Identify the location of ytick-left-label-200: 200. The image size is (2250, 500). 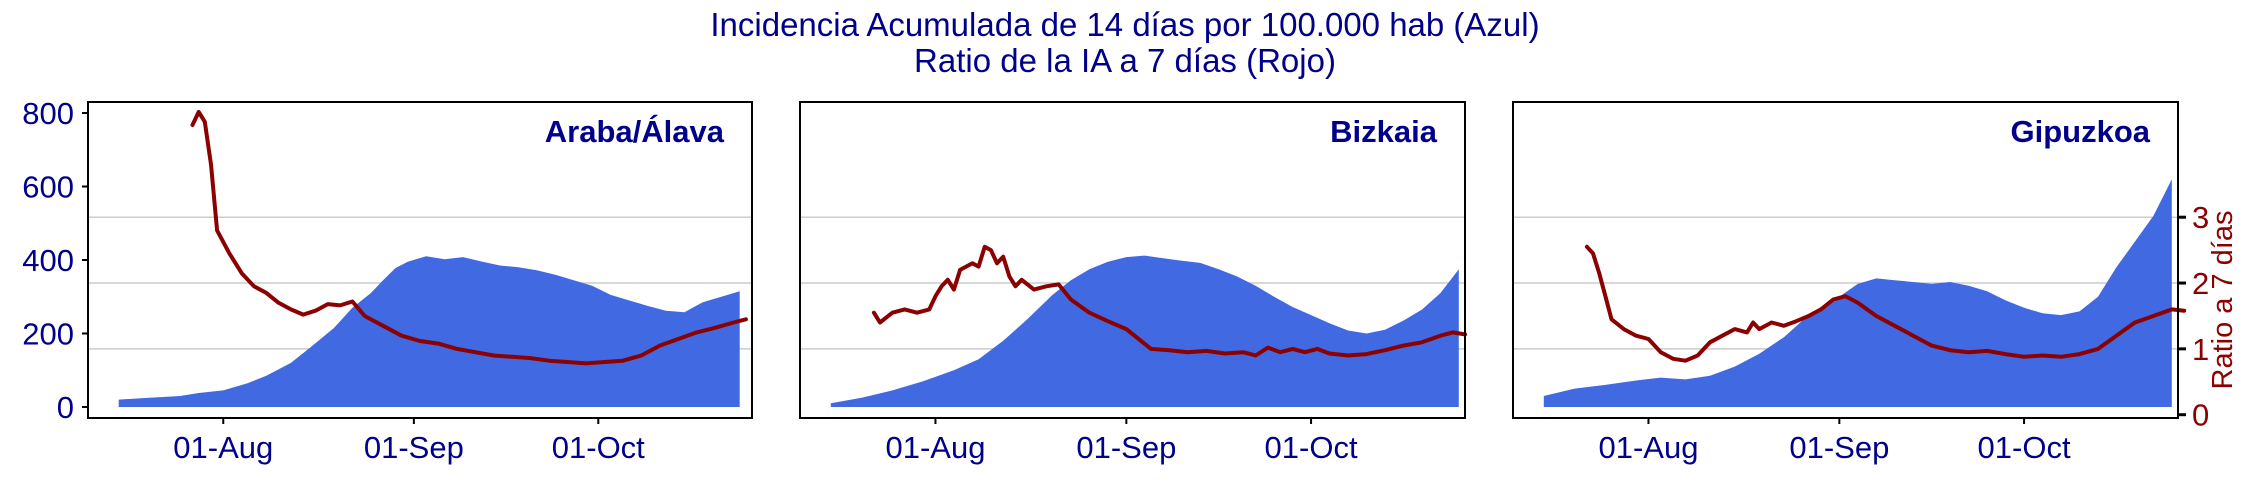
(48, 333).